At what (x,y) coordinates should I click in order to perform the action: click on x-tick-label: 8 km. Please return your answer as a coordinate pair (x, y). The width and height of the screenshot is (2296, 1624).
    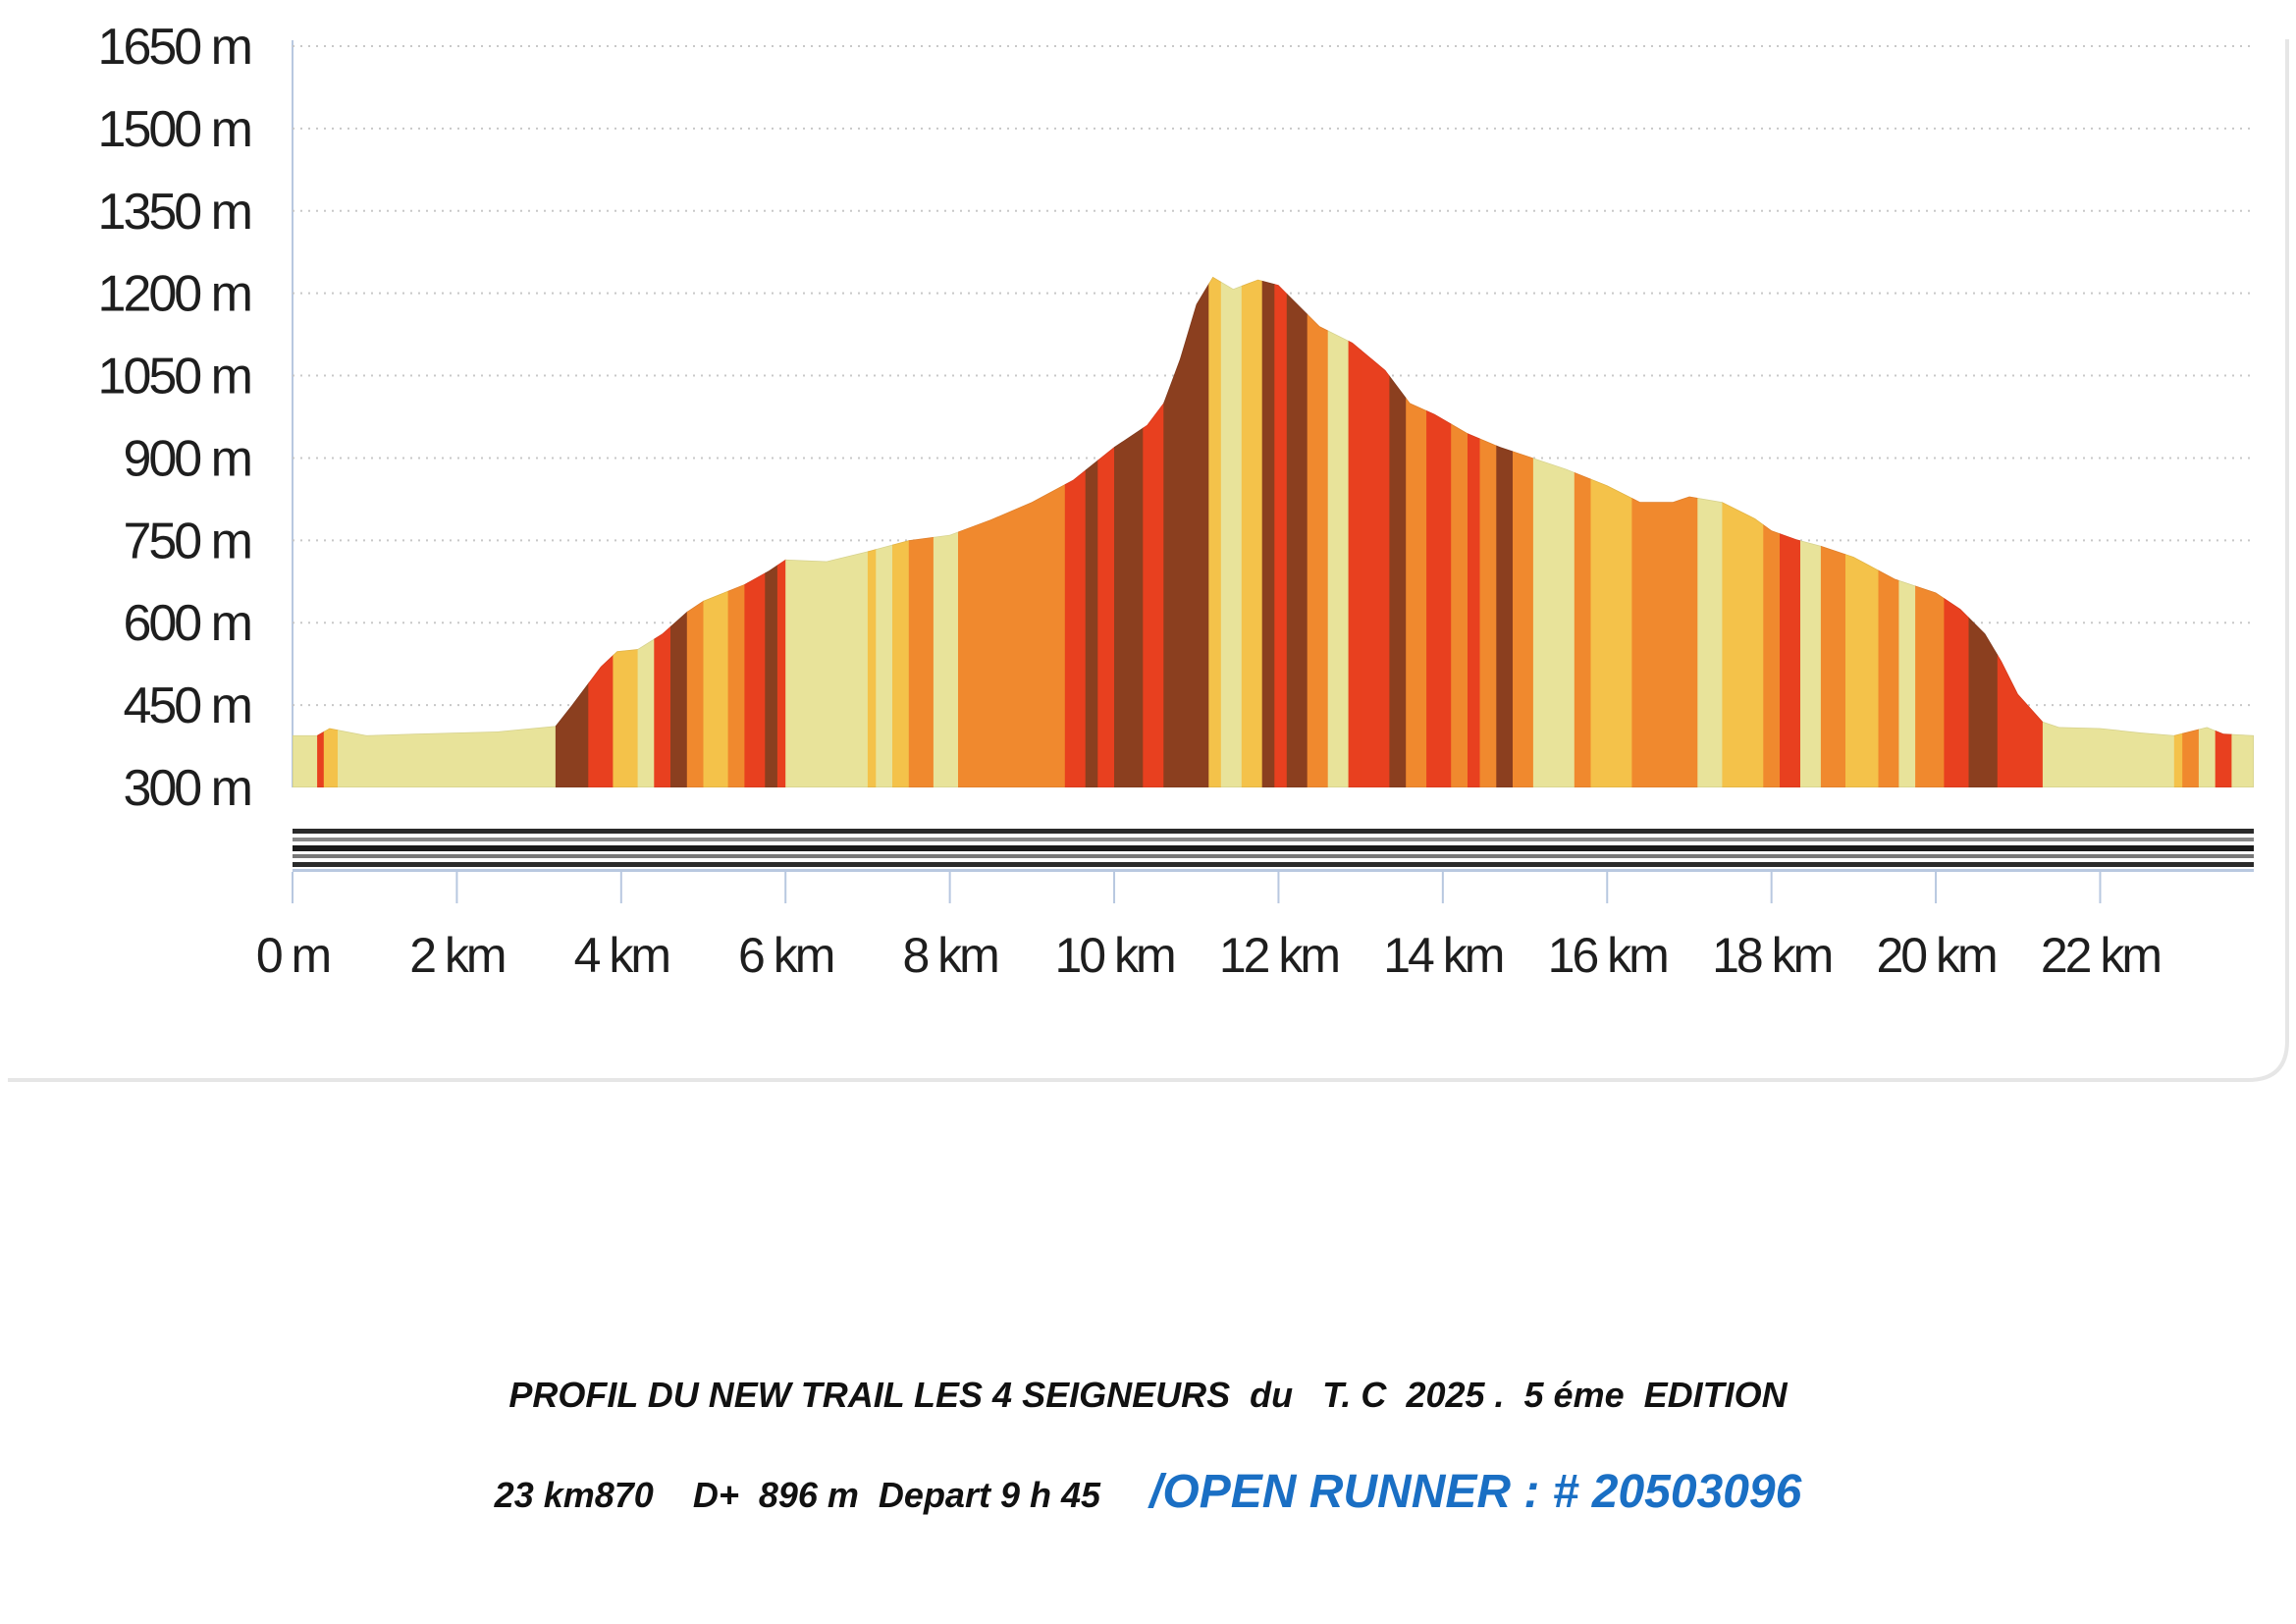
    Looking at the image, I should click on (949, 955).